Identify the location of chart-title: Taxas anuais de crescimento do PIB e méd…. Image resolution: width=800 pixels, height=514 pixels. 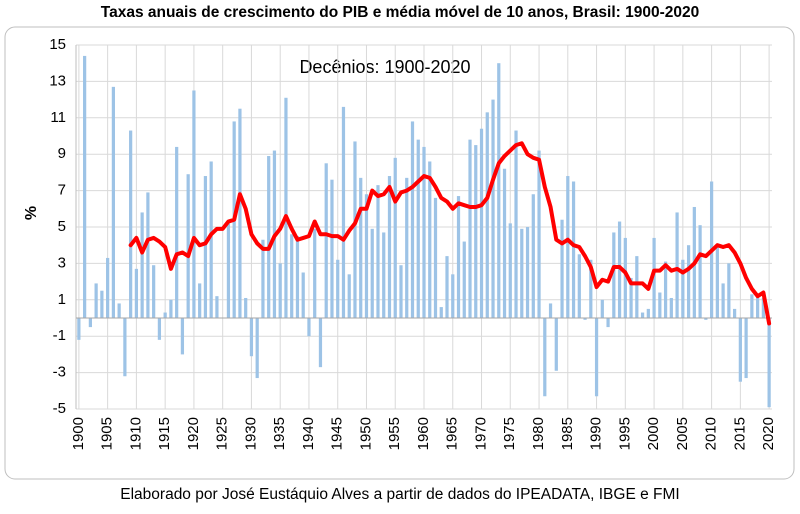
(400, 12).